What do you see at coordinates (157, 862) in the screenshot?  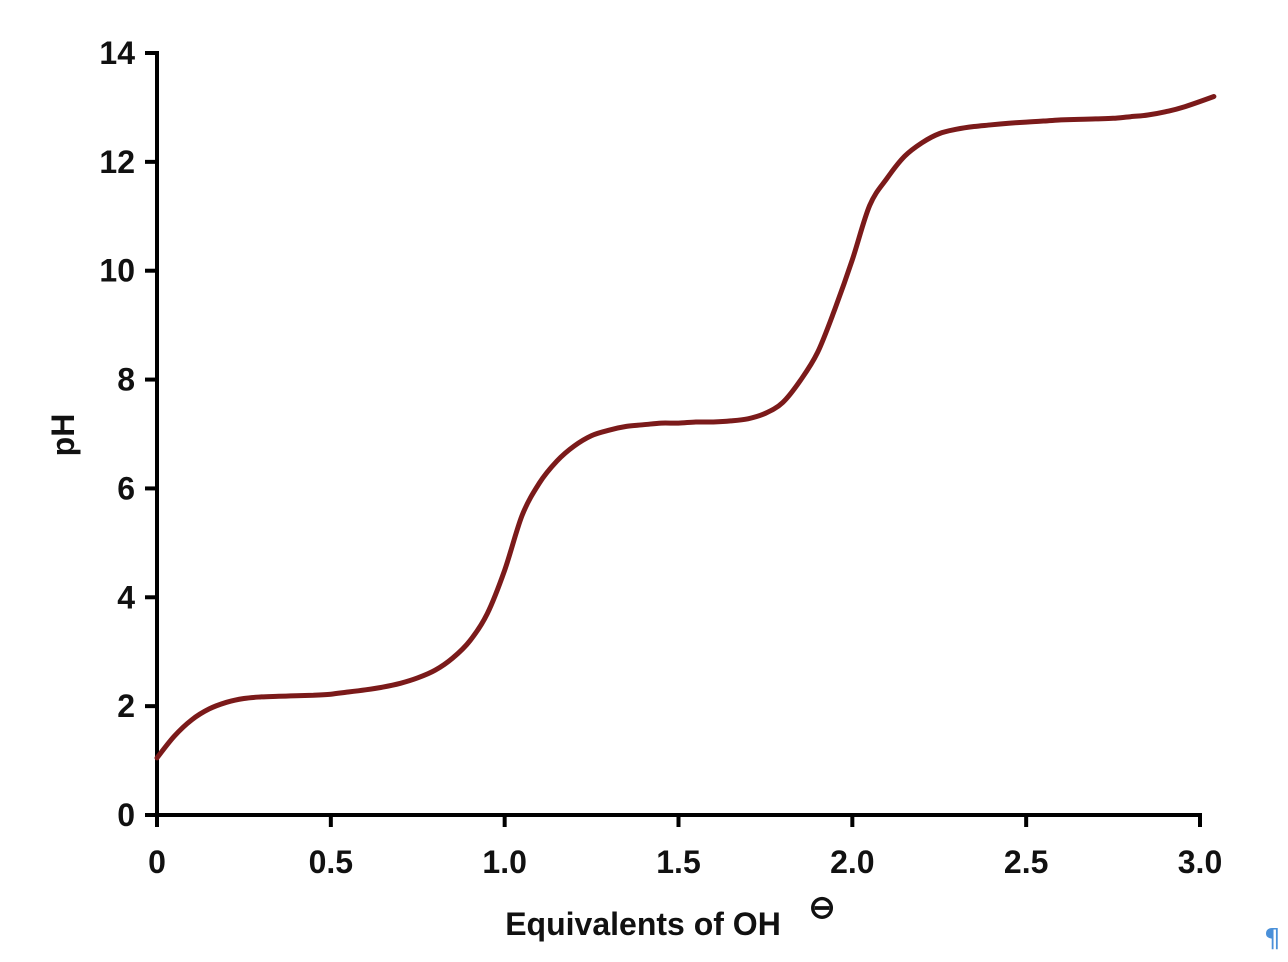 I see `x-tick-label: 0` at bounding box center [157, 862].